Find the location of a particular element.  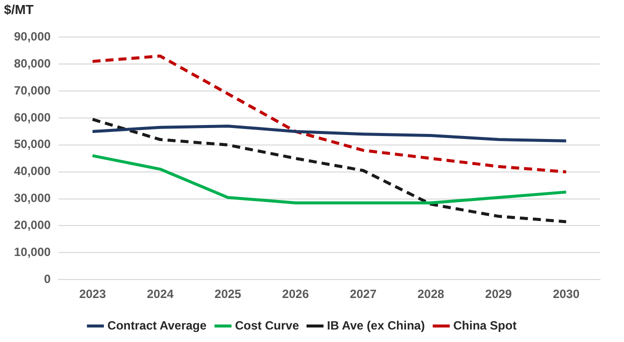

x-tick-label: 2025 is located at coordinates (228, 294).